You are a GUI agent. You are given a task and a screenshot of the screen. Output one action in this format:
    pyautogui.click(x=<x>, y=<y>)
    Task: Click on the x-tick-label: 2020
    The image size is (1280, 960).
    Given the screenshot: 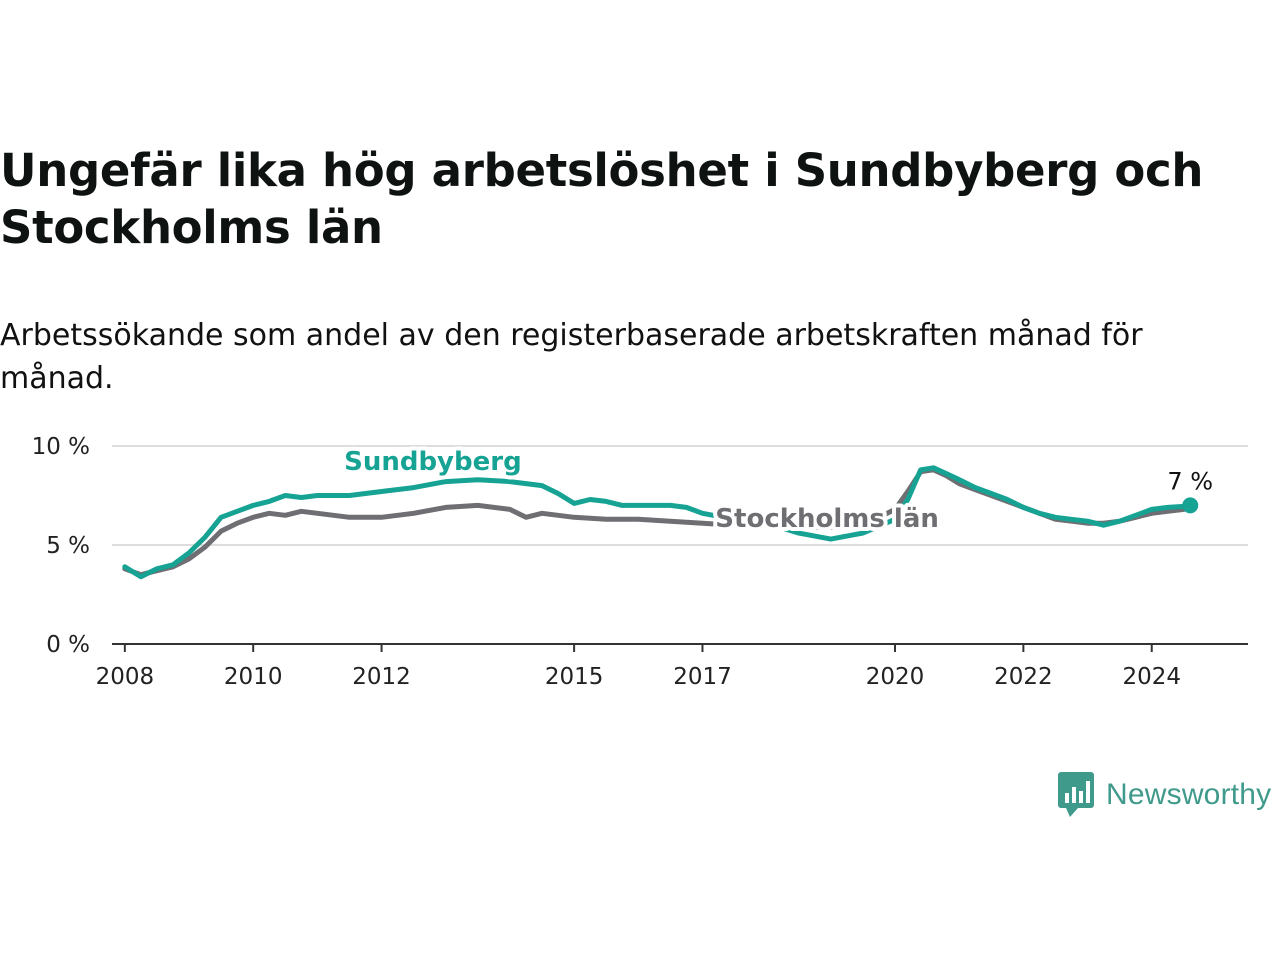 What is the action you would take?
    pyautogui.click(x=895, y=677)
    